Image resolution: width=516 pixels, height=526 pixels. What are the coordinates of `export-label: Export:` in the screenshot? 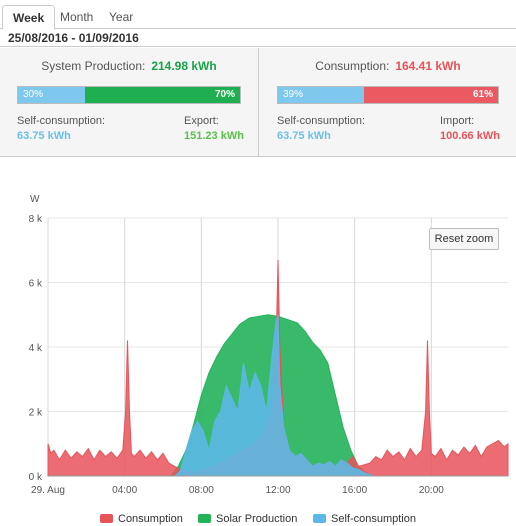 It's located at (201, 121).